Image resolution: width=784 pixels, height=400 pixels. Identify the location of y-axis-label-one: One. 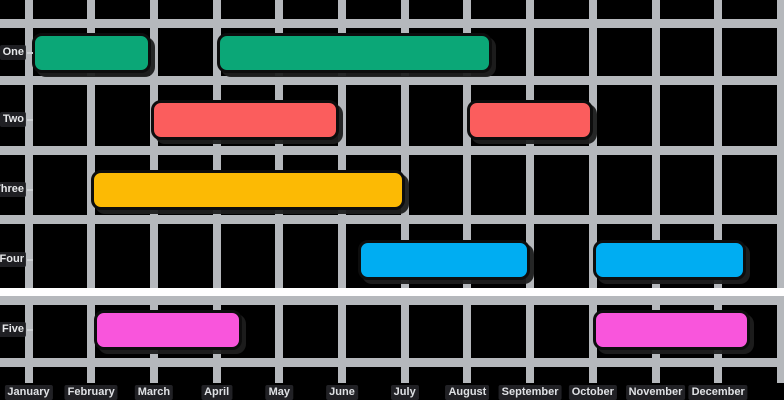
(16, 52).